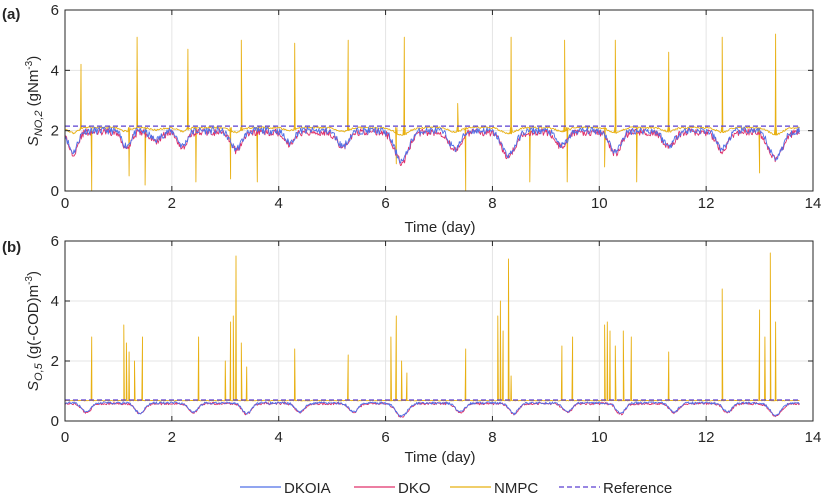  Describe the element at coordinates (307, 488) in the screenshot. I see `legend-label-dkoia: DKOIA` at that location.